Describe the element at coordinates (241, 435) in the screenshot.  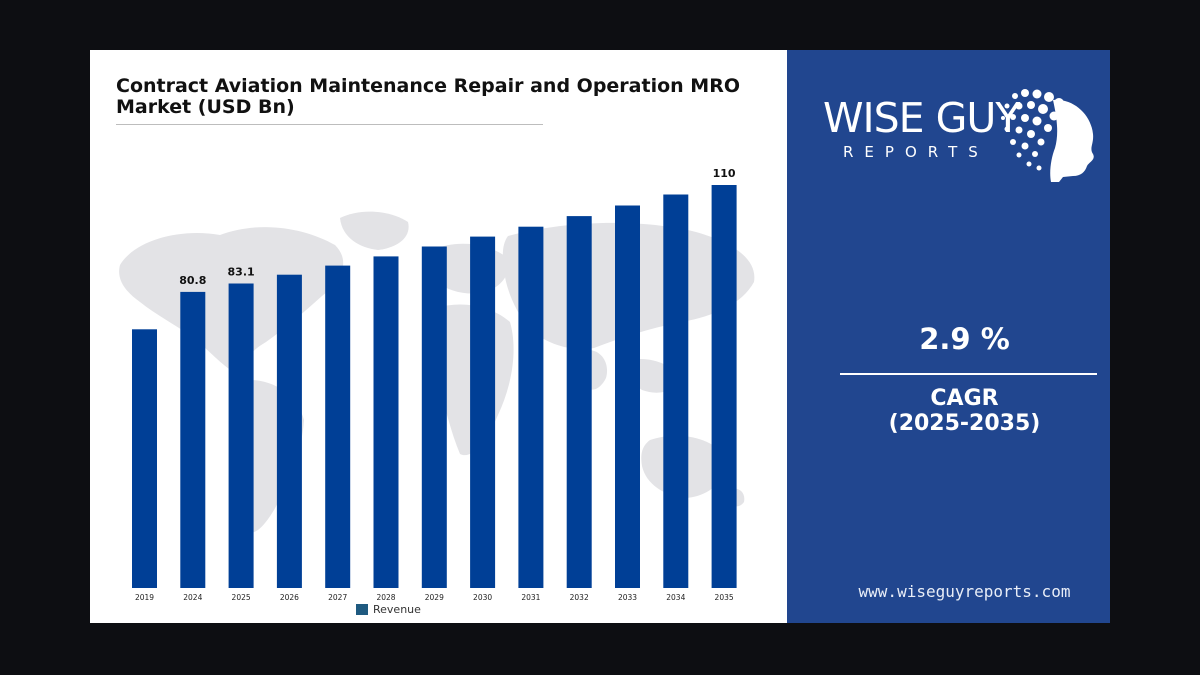
I see `bar-2025` at that location.